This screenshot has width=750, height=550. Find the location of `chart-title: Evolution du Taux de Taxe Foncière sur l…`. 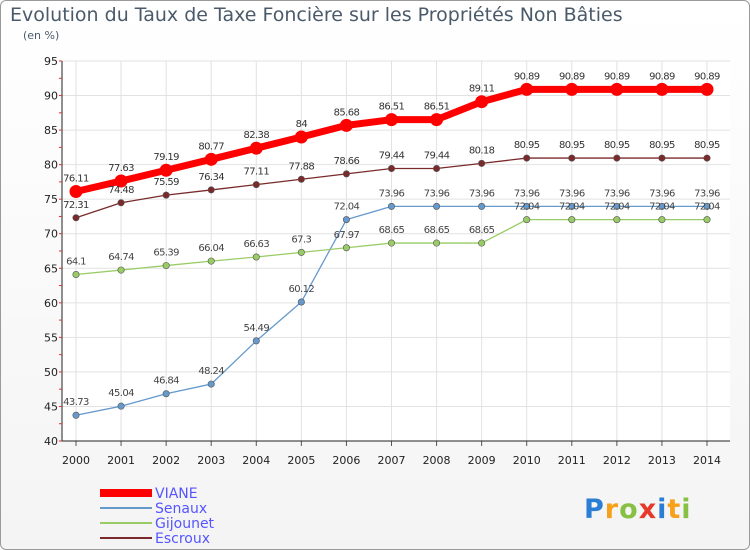

chart-title: Evolution du Taux de Taxe Foncière sur l… is located at coordinates (316, 15).